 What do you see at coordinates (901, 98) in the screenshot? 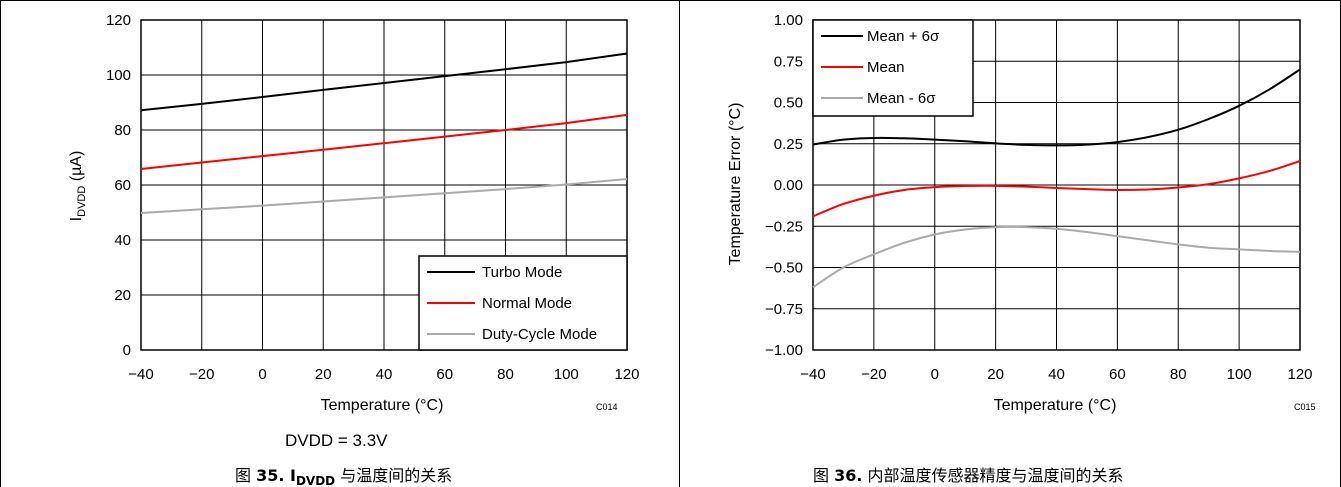
I see `legend-label: Mean - 6σ` at bounding box center [901, 98].